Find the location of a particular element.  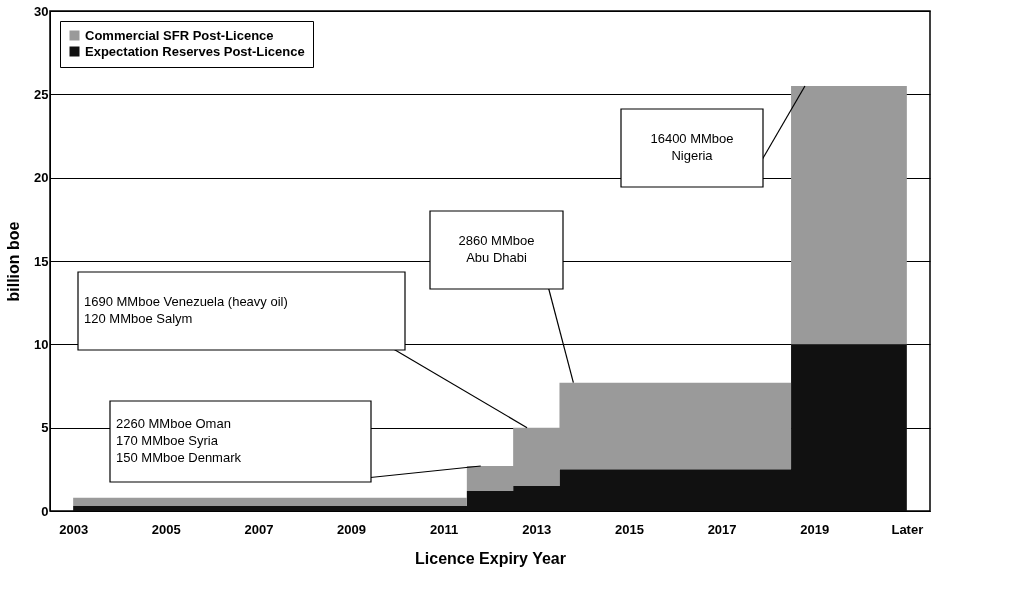

x-tick-label: 2019 is located at coordinates (815, 529).